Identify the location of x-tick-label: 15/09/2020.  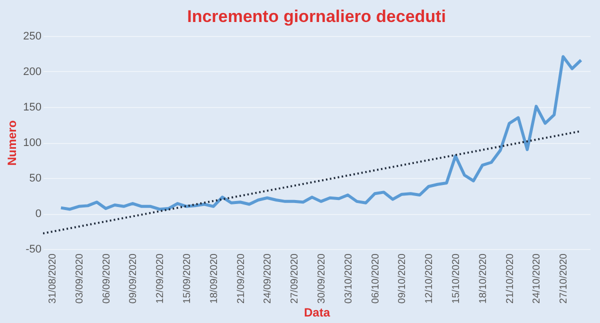
(187, 278).